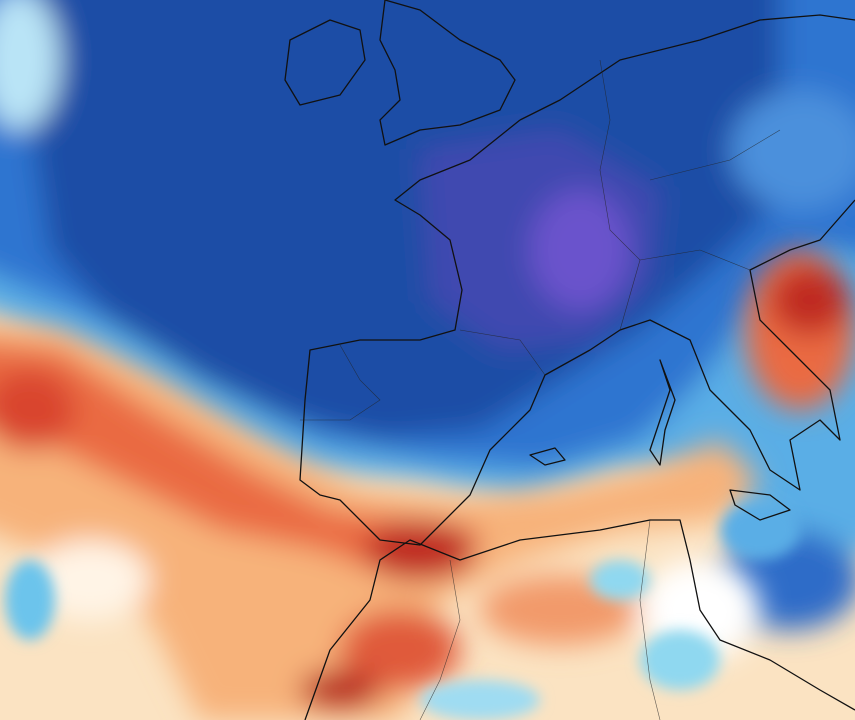 The width and height of the screenshot is (855, 720). I want to click on britain, so click(447, 73).